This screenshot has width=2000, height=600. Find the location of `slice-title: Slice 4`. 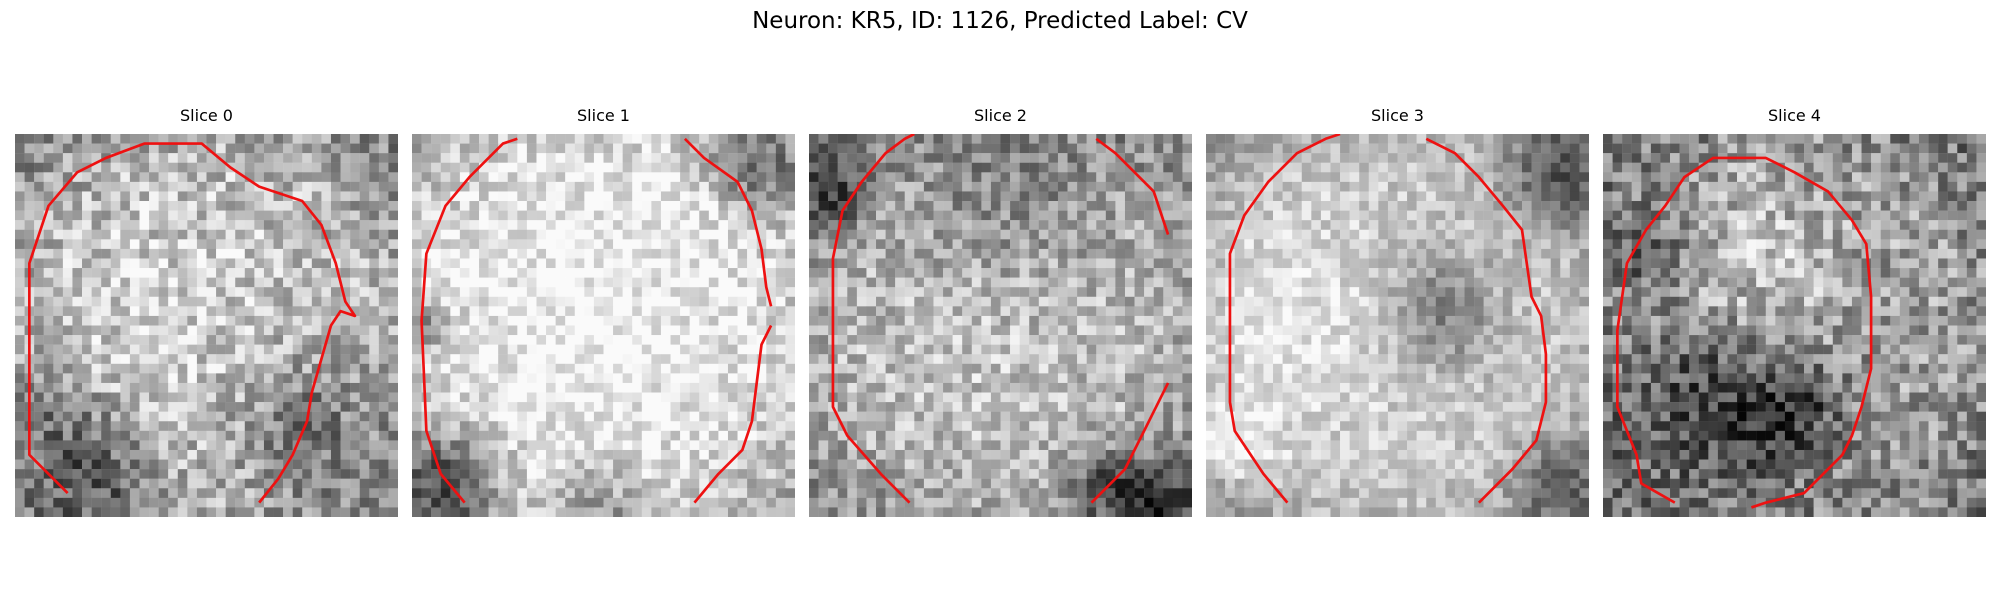

slice-title: Slice 4 is located at coordinates (1794, 115).